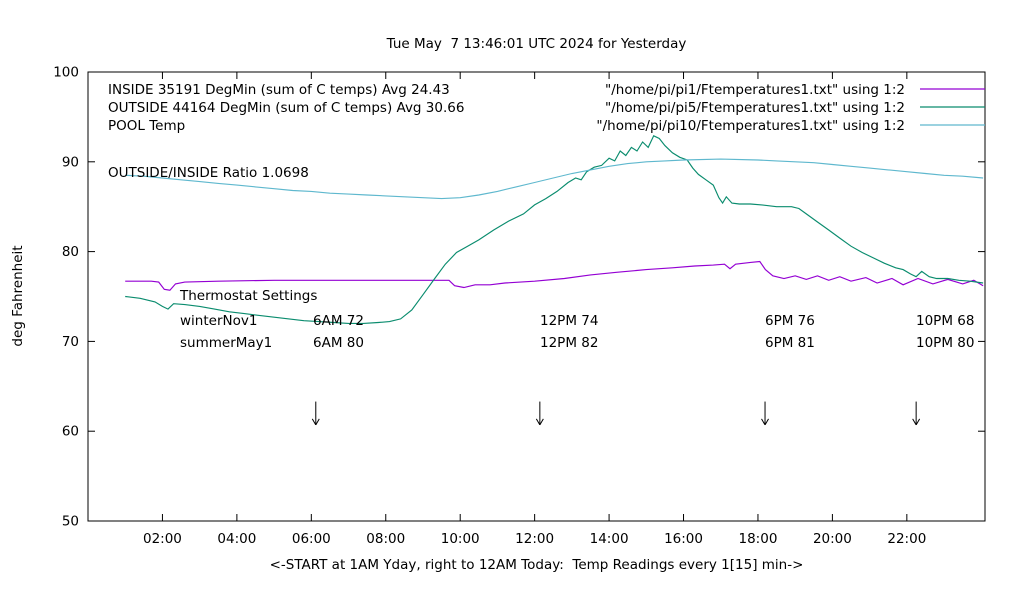 Image resolution: width=1020 pixels, height=600 pixels. What do you see at coordinates (147, 126) in the screenshot?
I see `legend-pool-label: POOL Temp` at bounding box center [147, 126].